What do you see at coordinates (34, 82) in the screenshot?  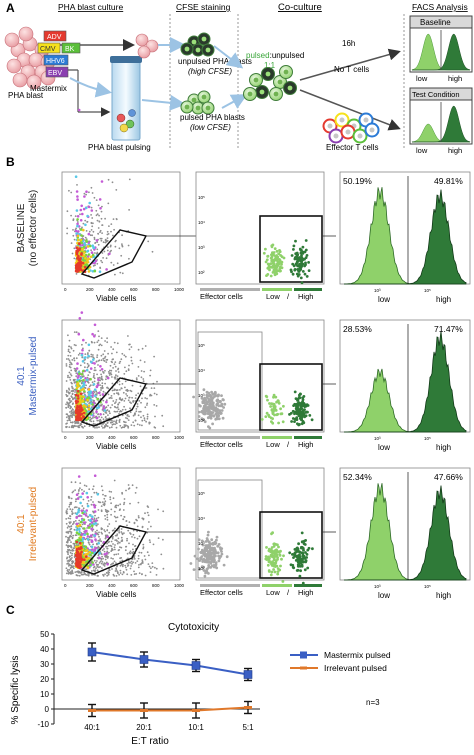 I see `pha-cell` at bounding box center [34, 82].